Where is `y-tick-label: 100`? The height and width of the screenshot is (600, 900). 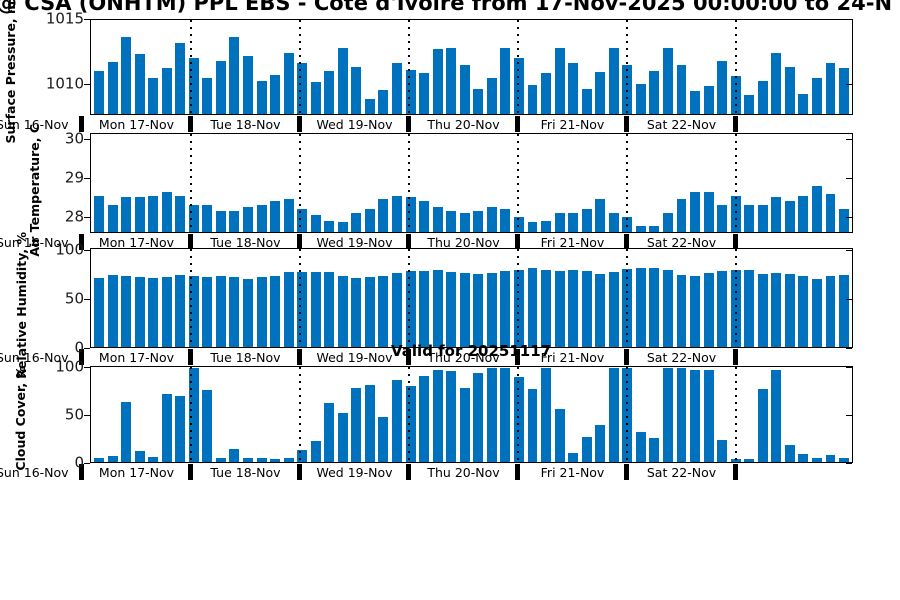
y-tick-label: 100 is located at coordinates (69, 249).